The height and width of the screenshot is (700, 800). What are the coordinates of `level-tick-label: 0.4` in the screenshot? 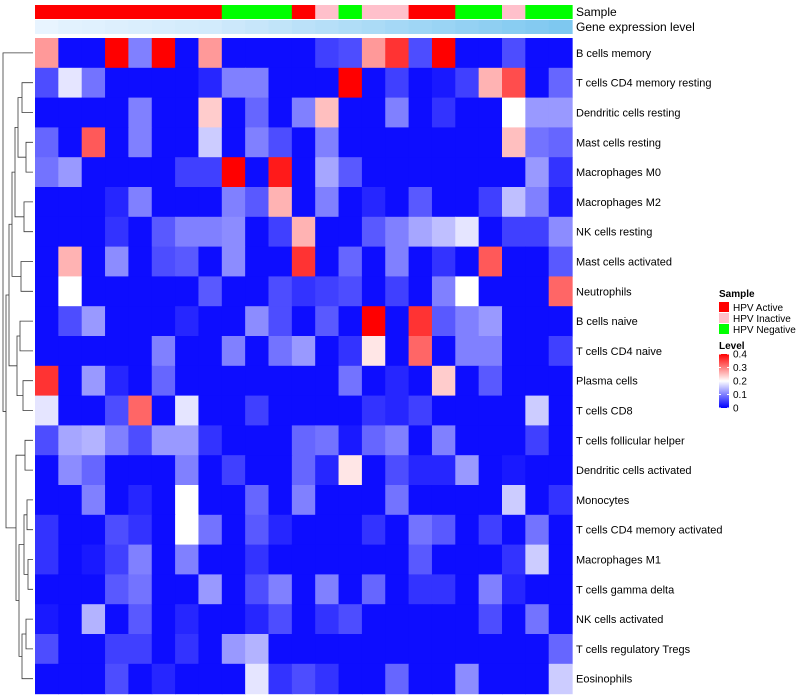 It's located at (740, 355).